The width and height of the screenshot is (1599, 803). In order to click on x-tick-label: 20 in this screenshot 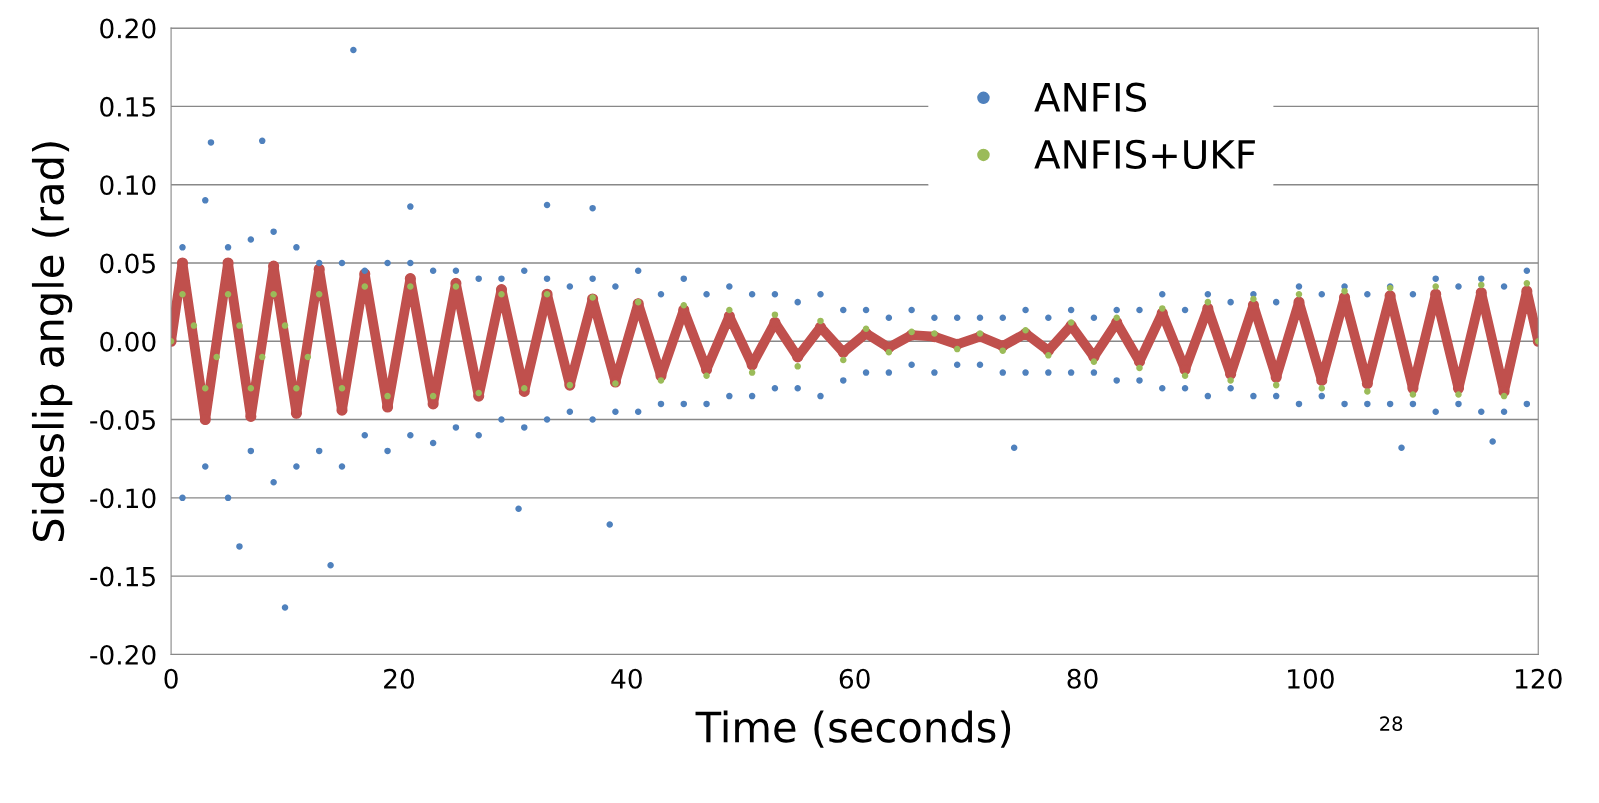, I will do `click(399, 678)`.